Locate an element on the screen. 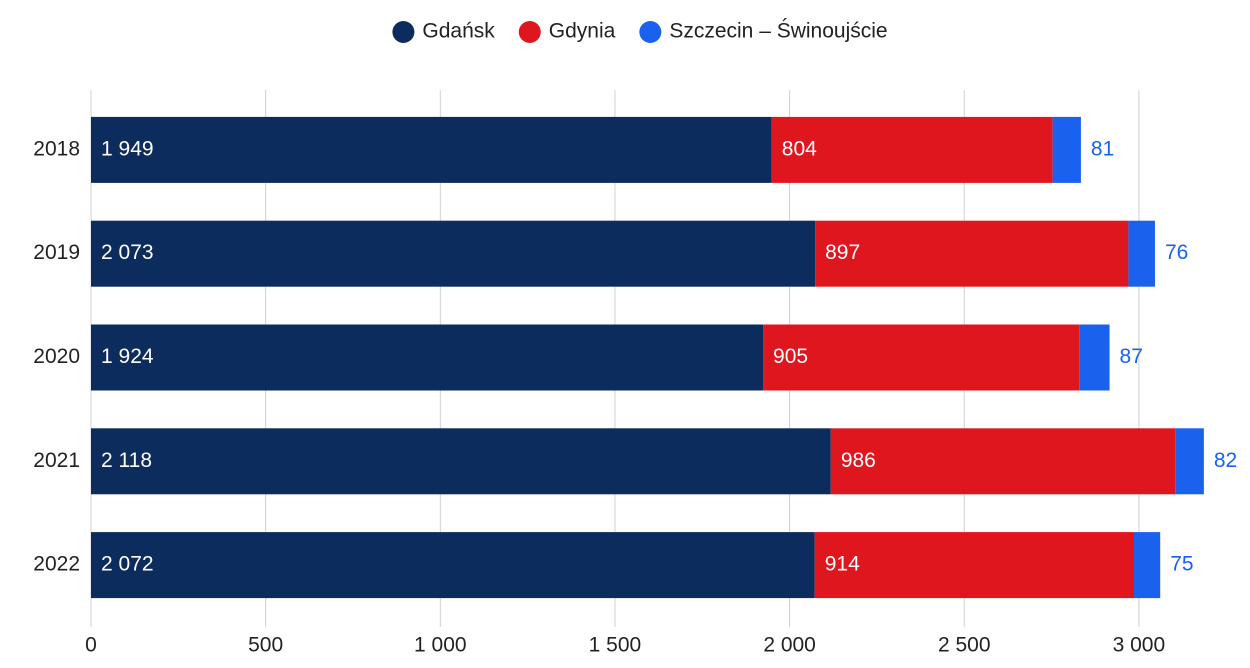  y-tick-label: 2019 is located at coordinates (56, 252).